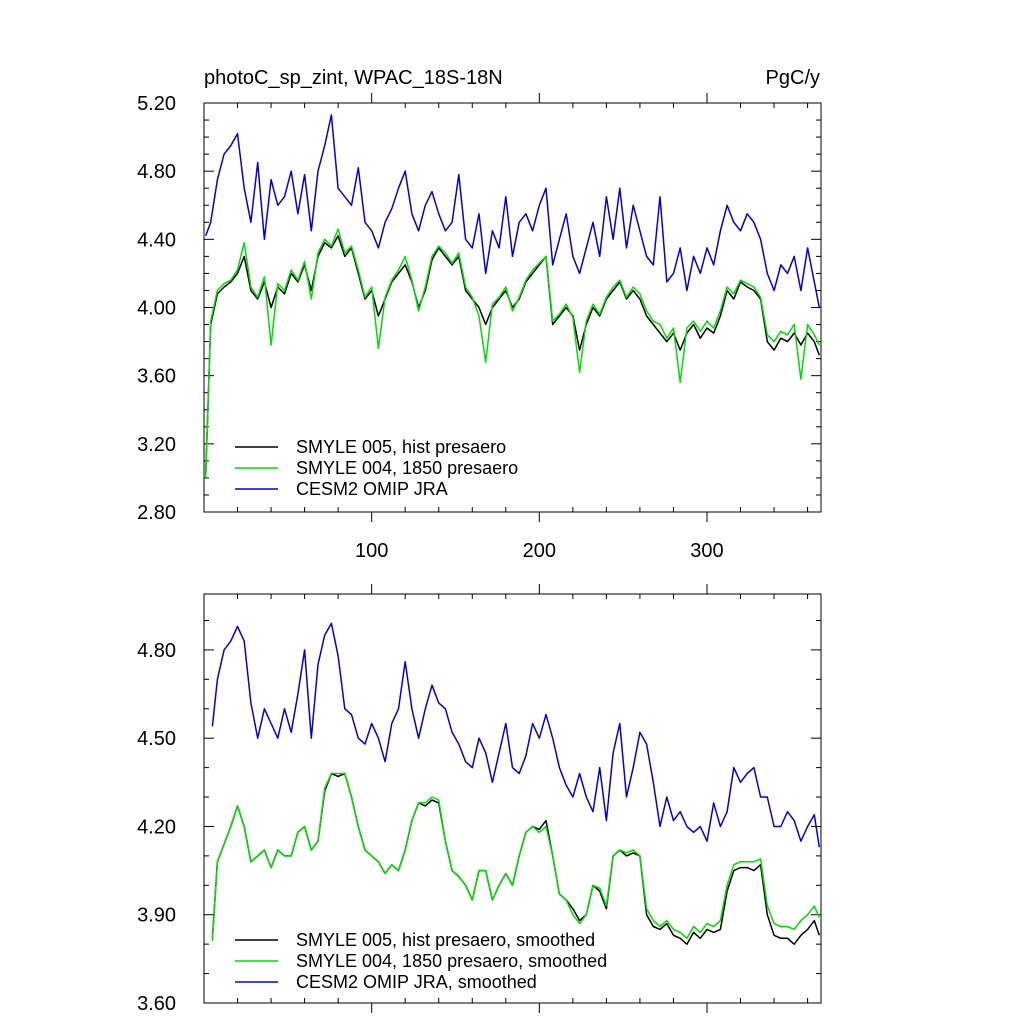 The height and width of the screenshot is (1024, 1024). I want to click on top-title-left: photoC_sp_zint, WPAC_18S-18N, so click(353, 78).